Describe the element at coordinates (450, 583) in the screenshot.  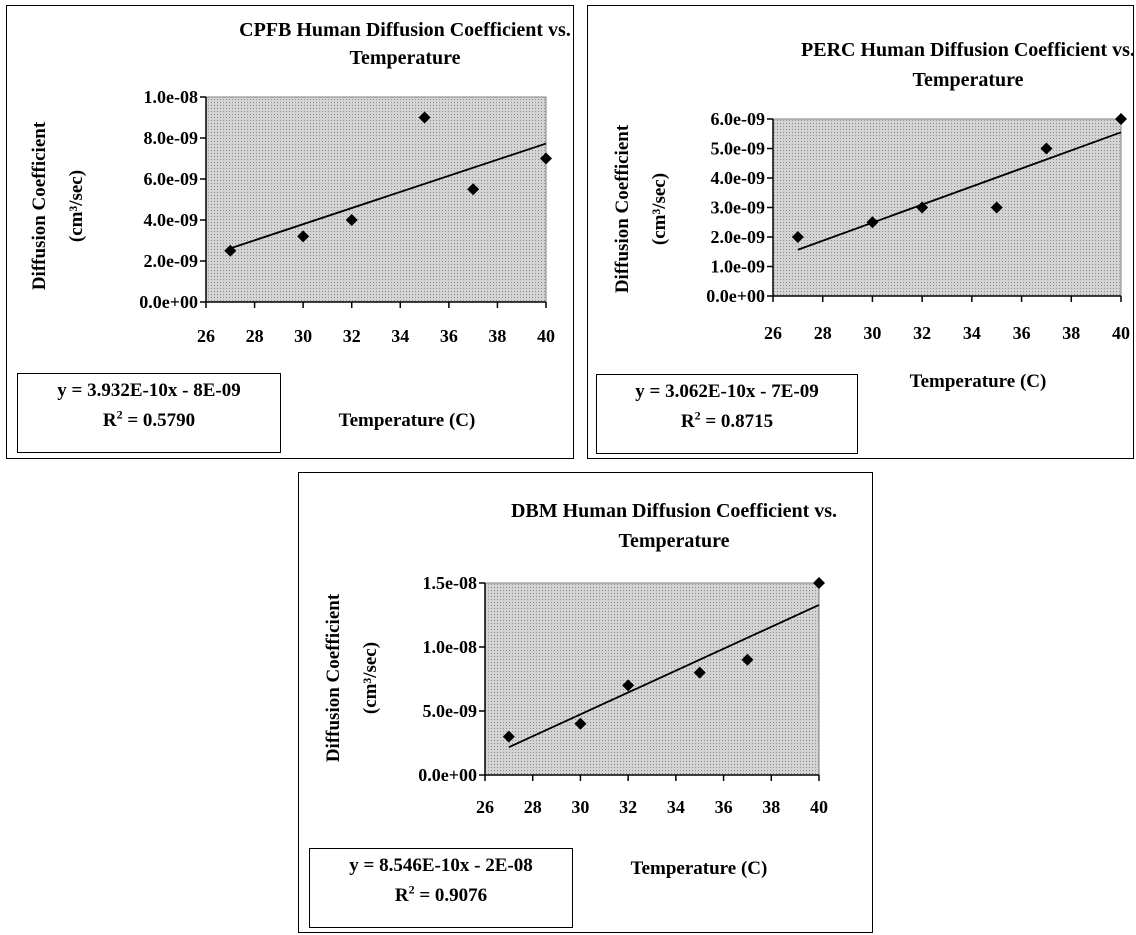
I see `y-tick-label: 1.5e-08` at that location.